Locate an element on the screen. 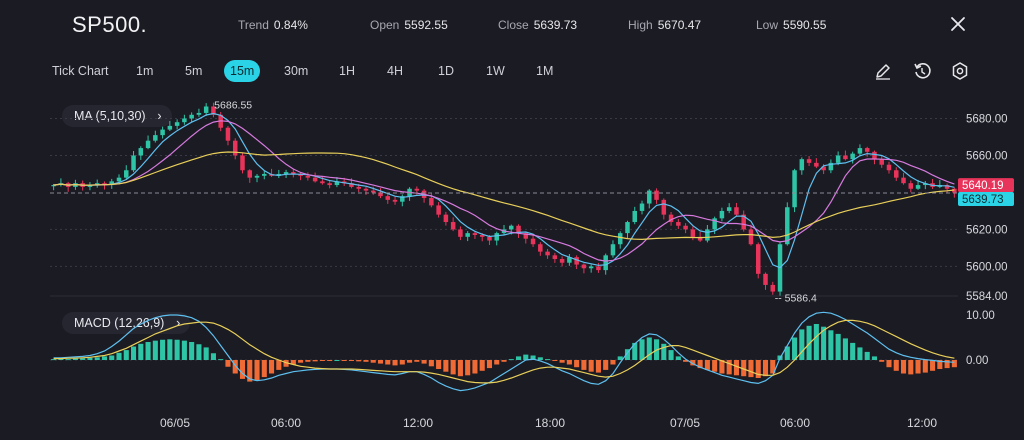 This screenshot has width=1024, height=440. time-tick-label: 06/05 is located at coordinates (175, 423).